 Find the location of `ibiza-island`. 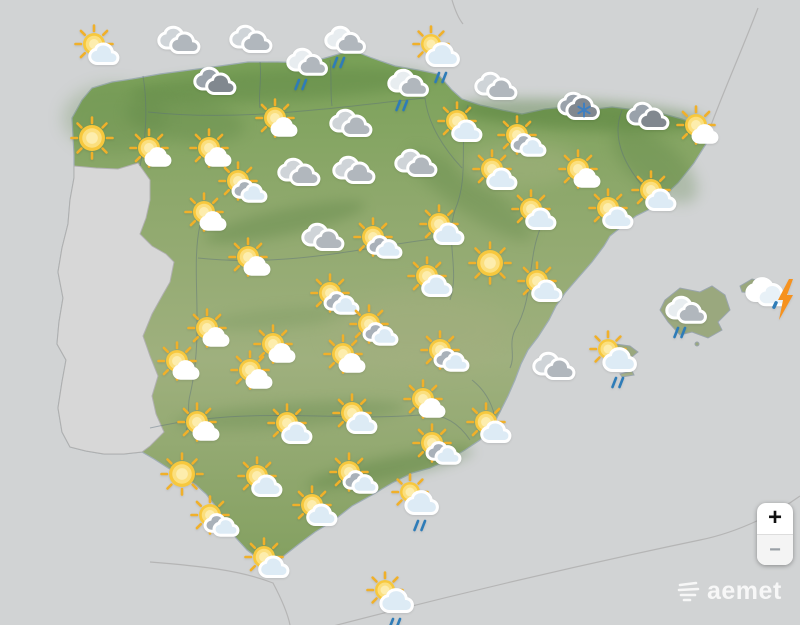

ibiza-island is located at coordinates (621, 352).